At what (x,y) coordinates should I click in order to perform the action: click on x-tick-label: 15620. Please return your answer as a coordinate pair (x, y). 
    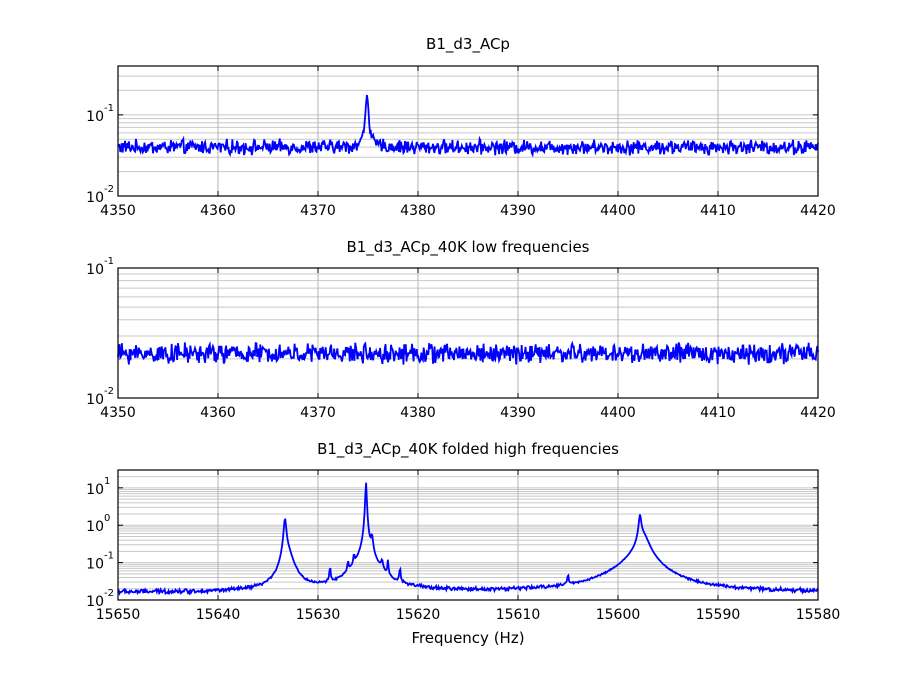
    Looking at the image, I should click on (418, 615).